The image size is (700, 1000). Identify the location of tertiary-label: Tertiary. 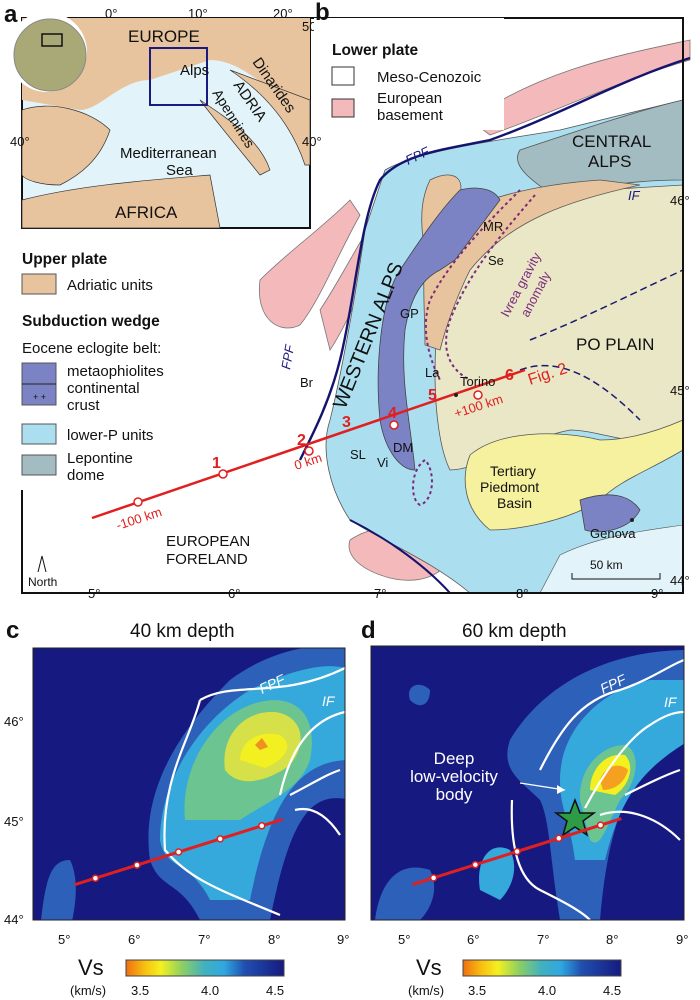
(513, 471).